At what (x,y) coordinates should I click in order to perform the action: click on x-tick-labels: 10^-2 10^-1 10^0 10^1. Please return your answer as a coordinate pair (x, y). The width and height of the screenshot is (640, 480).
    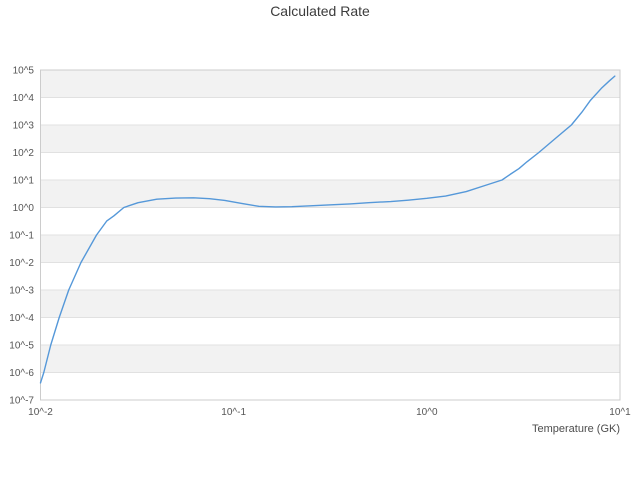
    Looking at the image, I should click on (329, 412).